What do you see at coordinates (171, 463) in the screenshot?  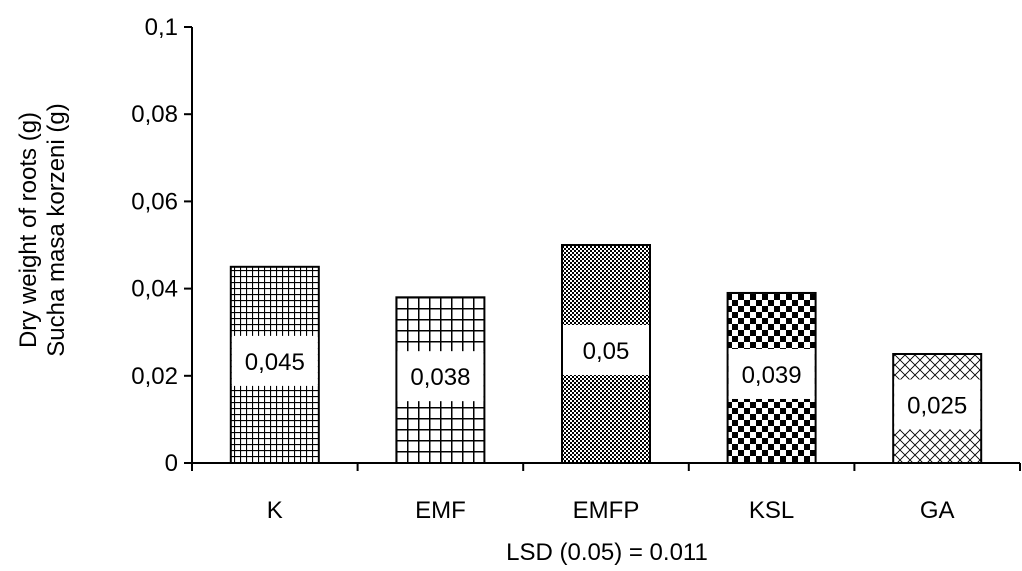 I see `y-tick-label: 0` at bounding box center [171, 463].